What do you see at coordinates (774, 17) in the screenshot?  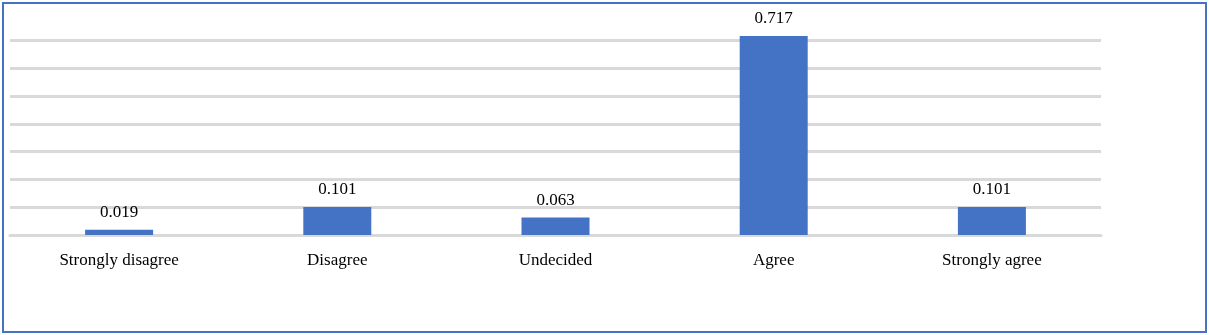 I see `data-label: 0.717` at bounding box center [774, 17].